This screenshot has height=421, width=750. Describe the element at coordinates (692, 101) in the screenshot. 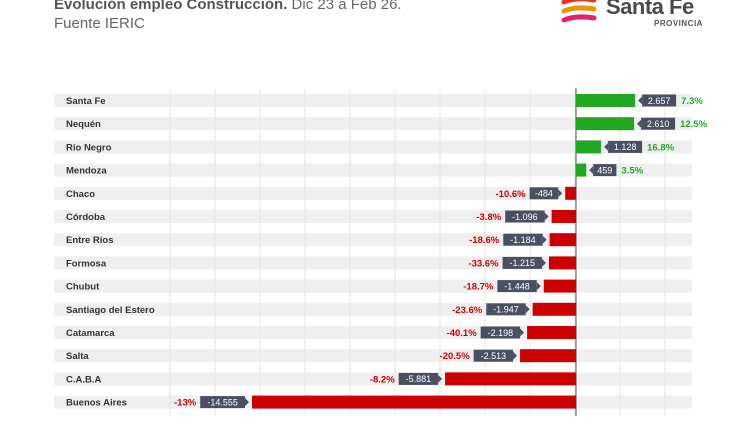

I see `pct-label: 7.3%` at that location.